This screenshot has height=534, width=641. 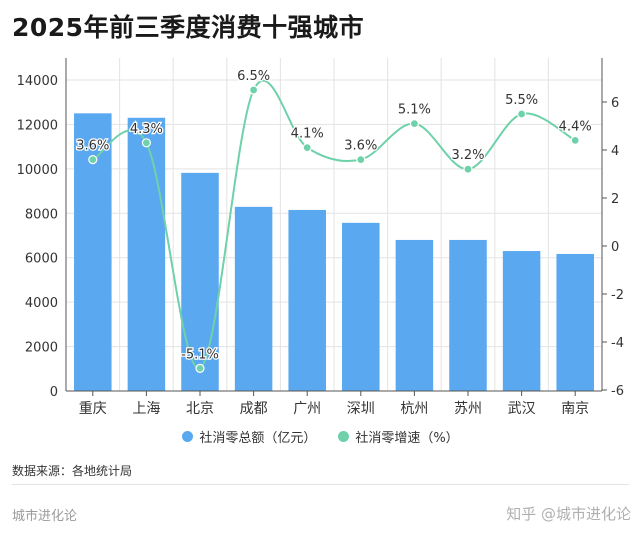 What do you see at coordinates (615, 103) in the screenshot?
I see `y-right-tick: 6` at bounding box center [615, 103].